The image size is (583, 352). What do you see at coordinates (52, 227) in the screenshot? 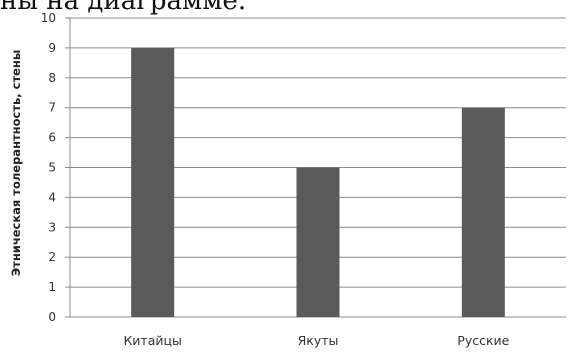
I see `y-tick-label: 3` at bounding box center [52, 227].